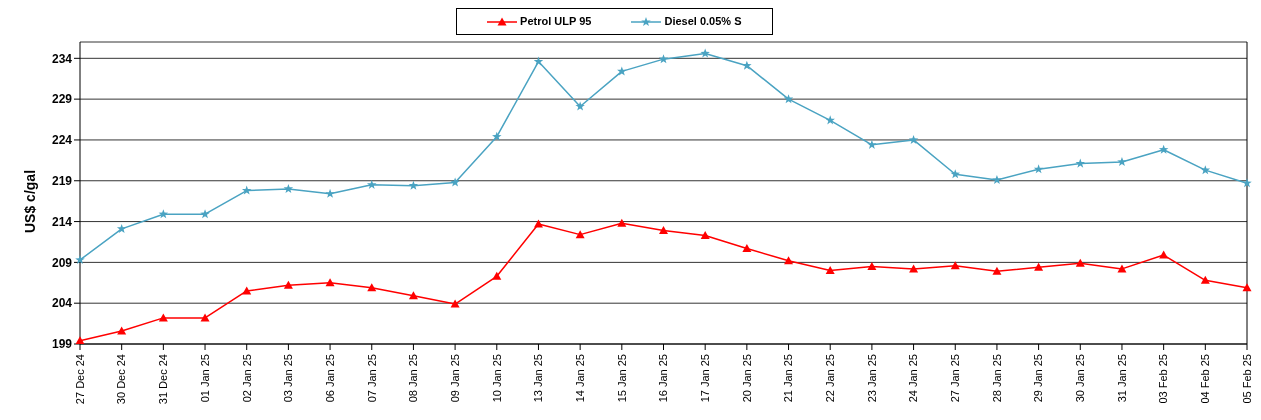  I want to click on x-tick-label: 10 Jan 25, so click(496, 378).